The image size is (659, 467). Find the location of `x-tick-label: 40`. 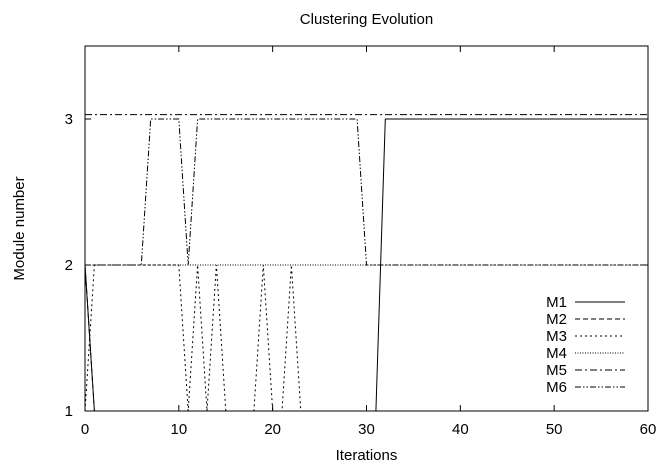

x-tick-label: 40 is located at coordinates (460, 429).